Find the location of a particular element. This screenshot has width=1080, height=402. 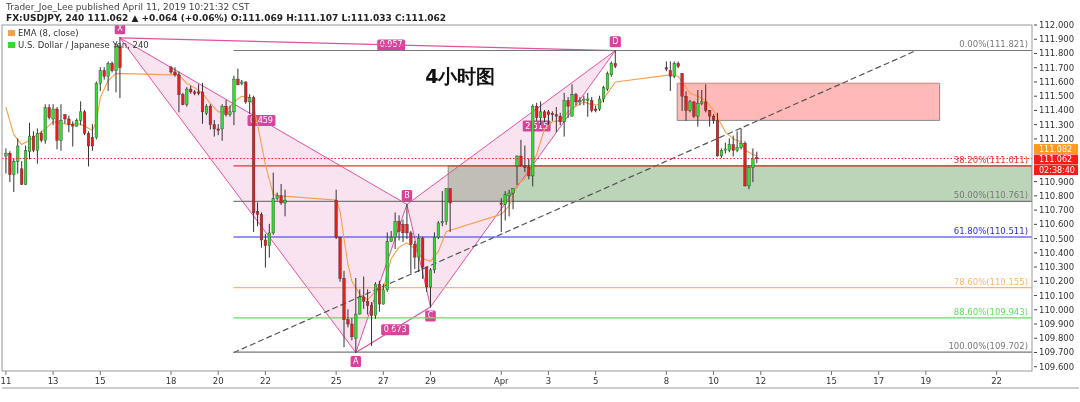

y-tick-label: 111.300 is located at coordinates (1057, 124).